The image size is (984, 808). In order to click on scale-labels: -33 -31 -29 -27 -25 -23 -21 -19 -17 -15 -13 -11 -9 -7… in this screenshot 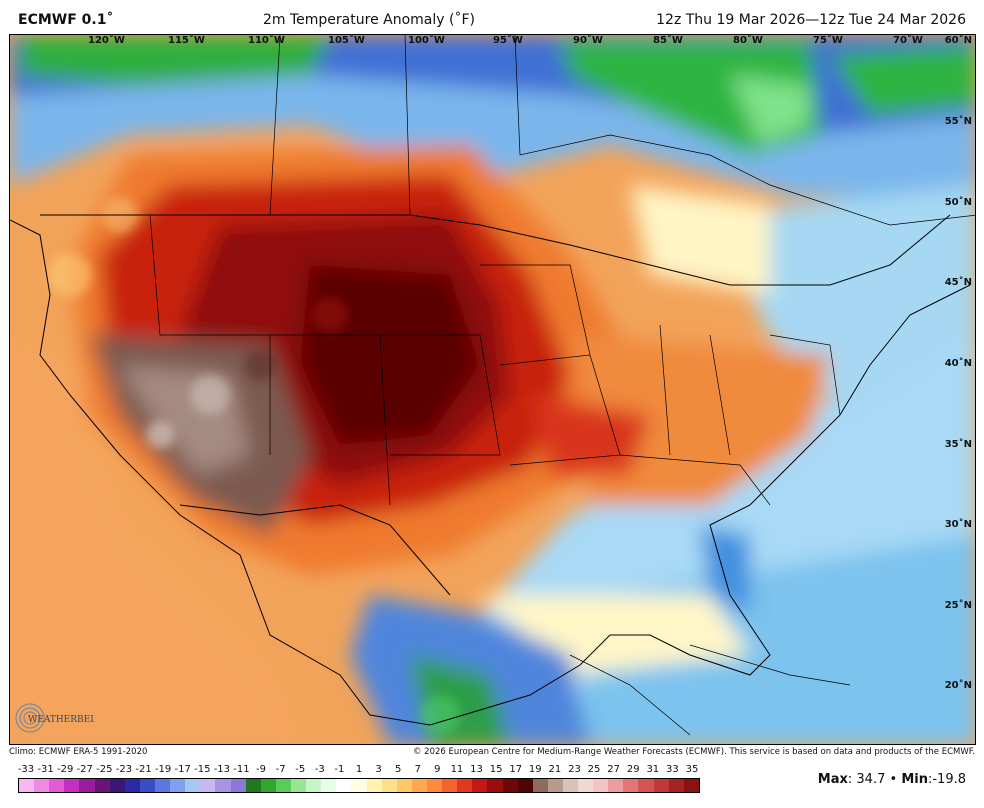, I will do `click(359, 771)`.